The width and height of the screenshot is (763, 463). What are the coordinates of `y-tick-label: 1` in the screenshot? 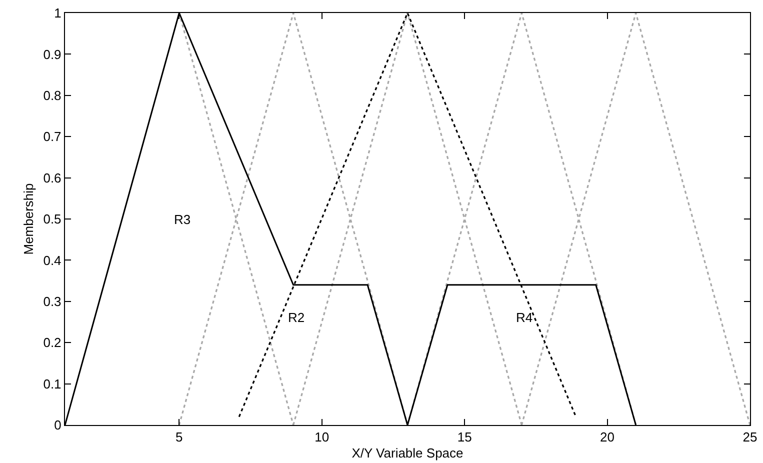 It's located at (58, 13).